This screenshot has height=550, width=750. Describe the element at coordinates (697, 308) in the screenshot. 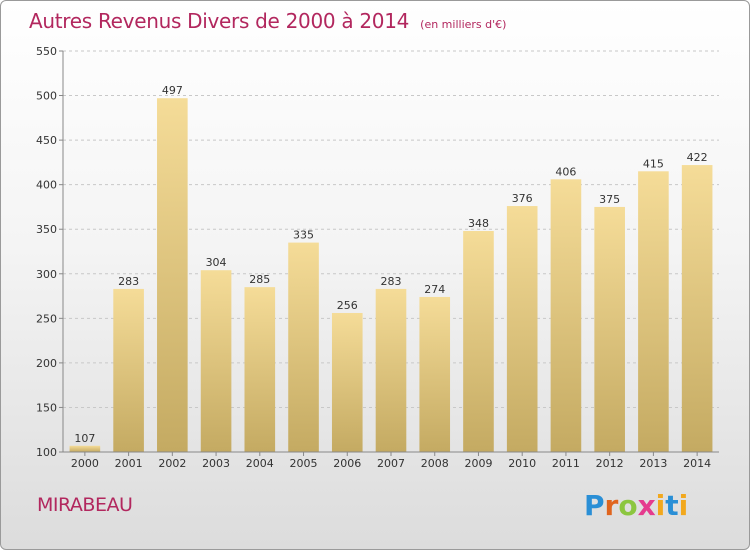

I see `bar-2014` at that location.